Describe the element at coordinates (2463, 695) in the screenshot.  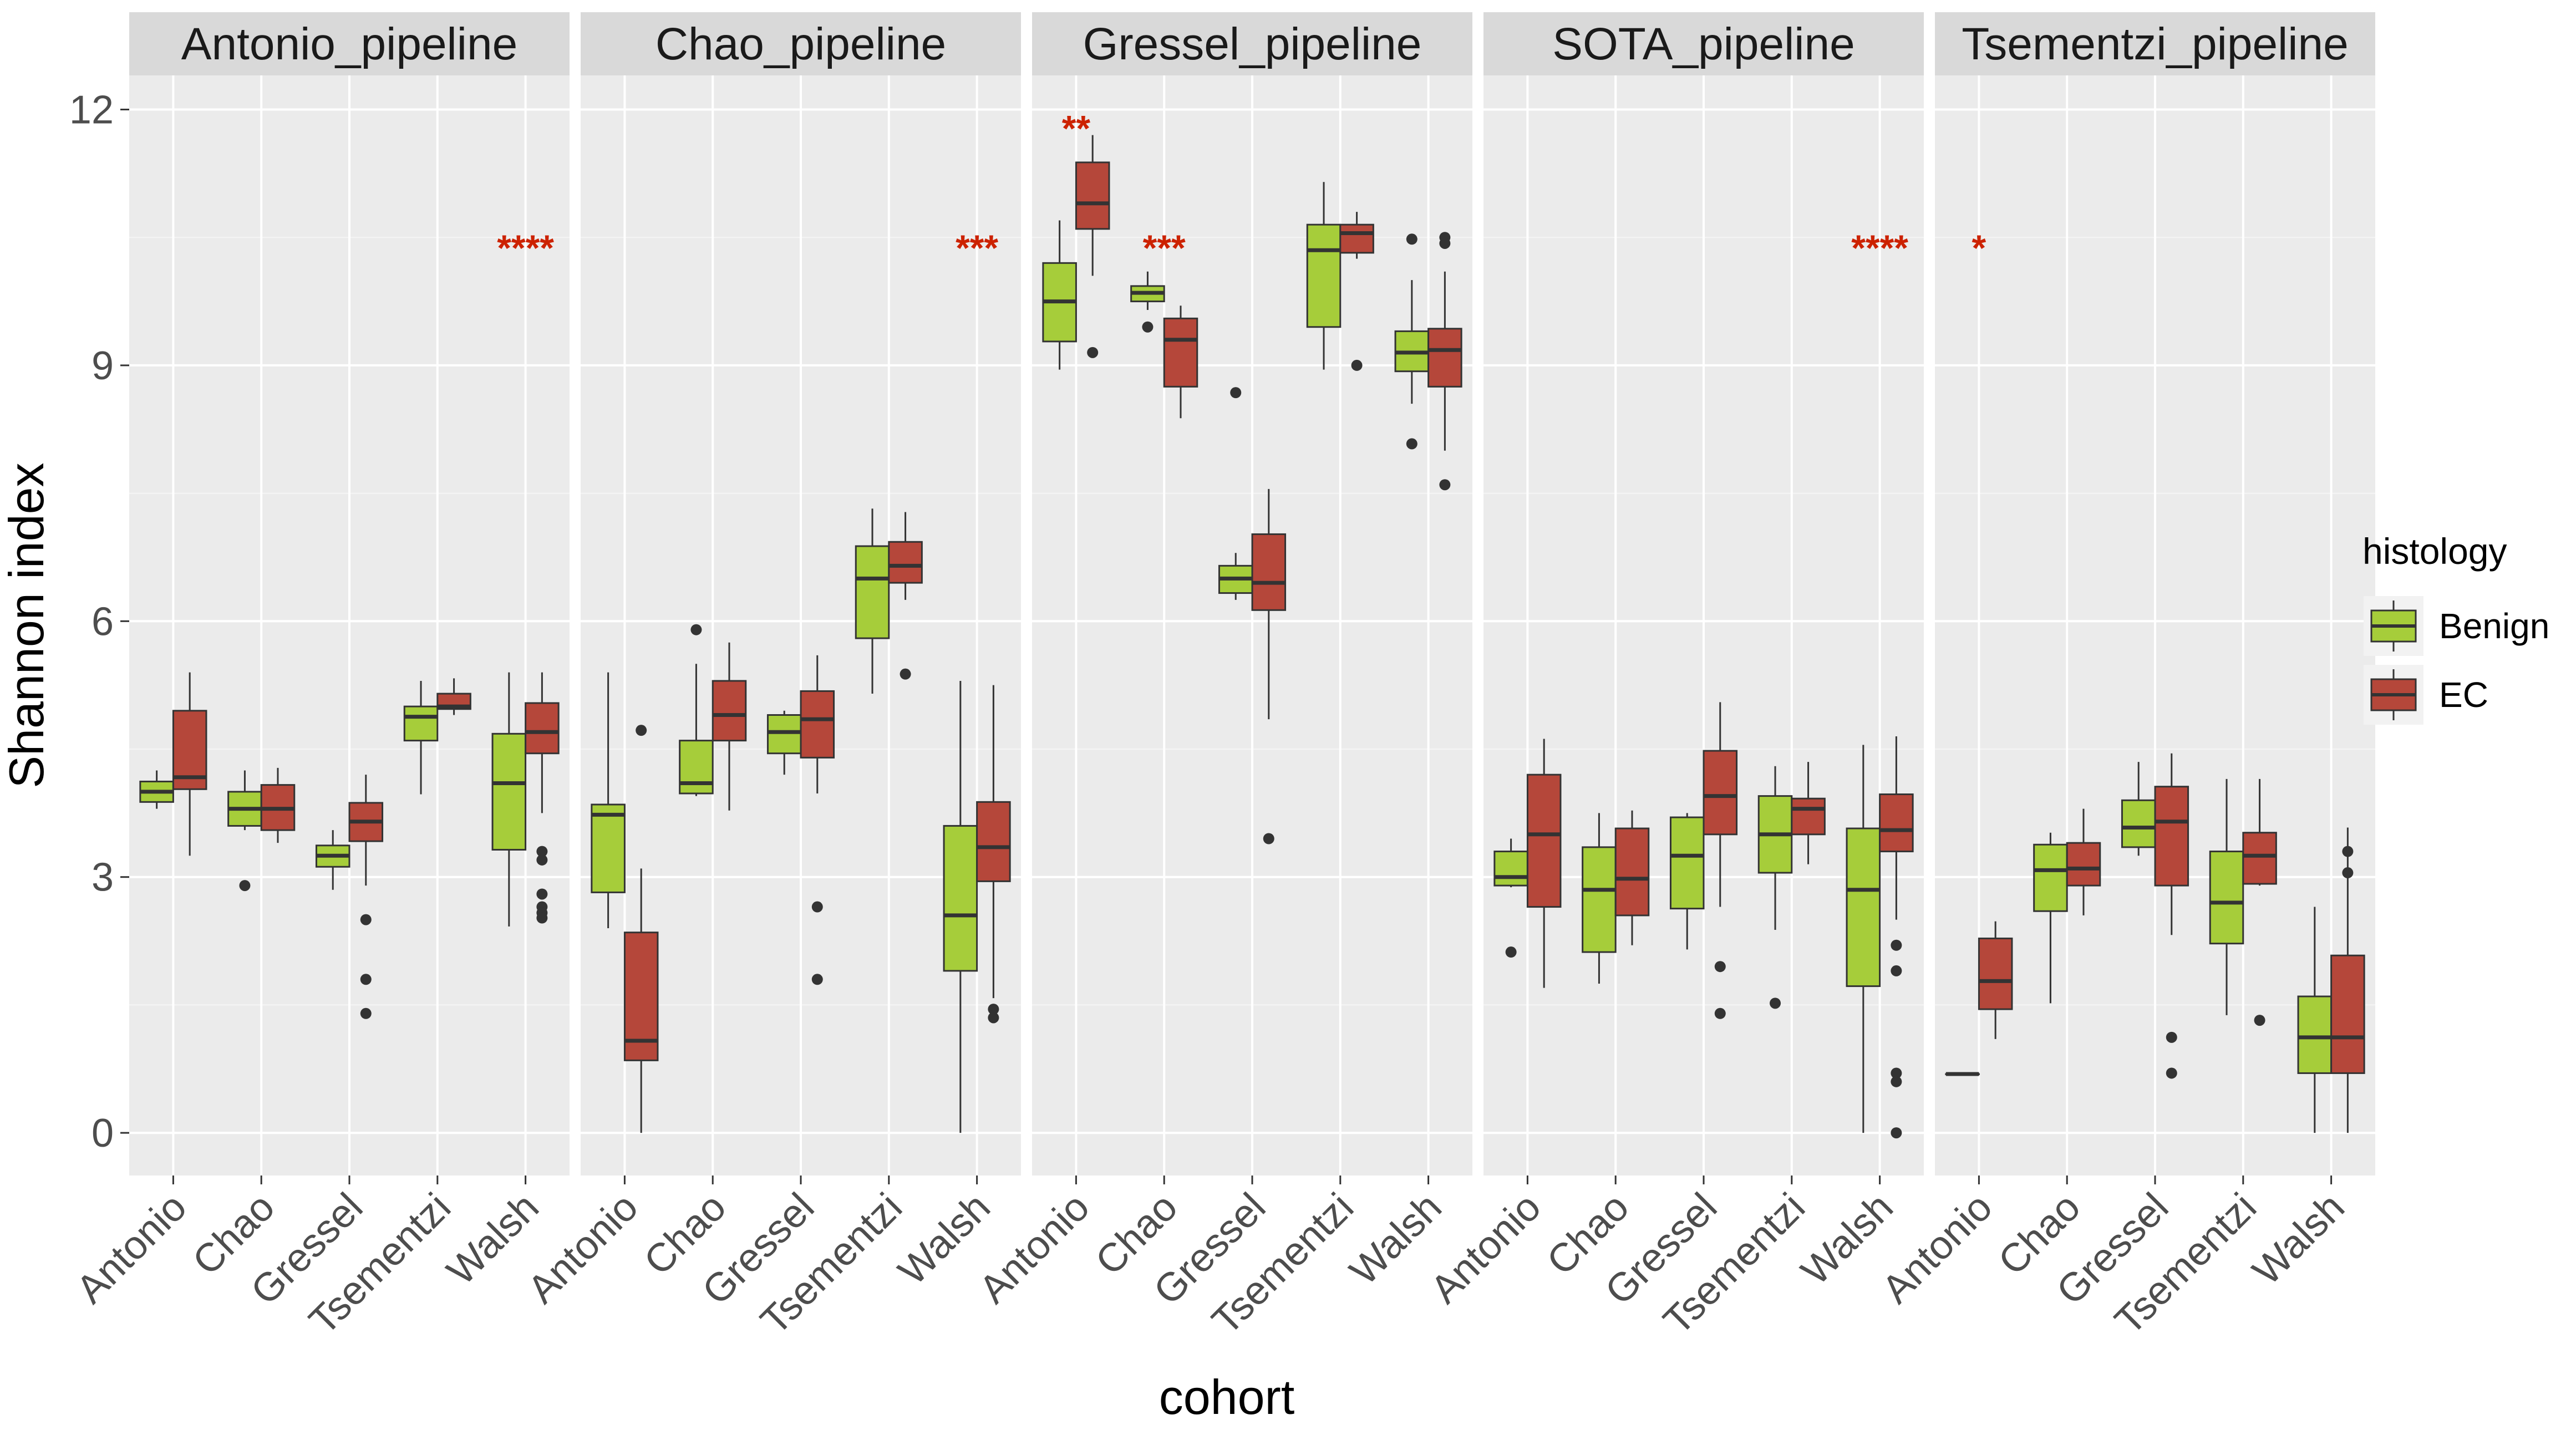
I see `legend-label: EC` at that location.